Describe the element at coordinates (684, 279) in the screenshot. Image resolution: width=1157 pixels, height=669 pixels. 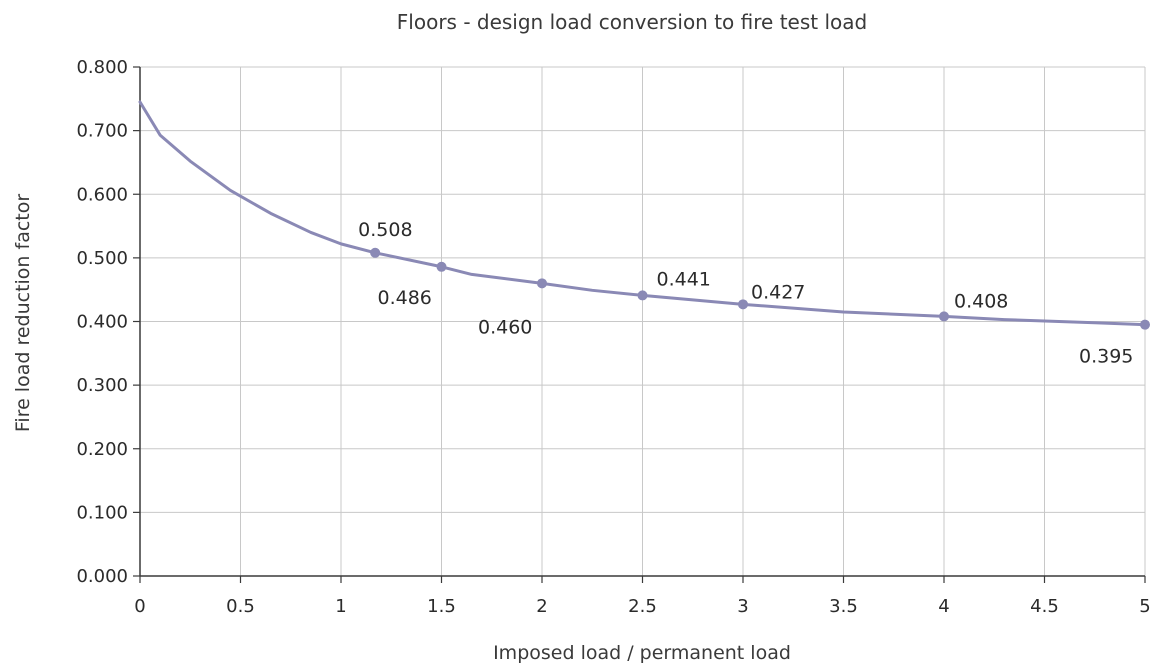
I see `data-label: 0.441` at that location.